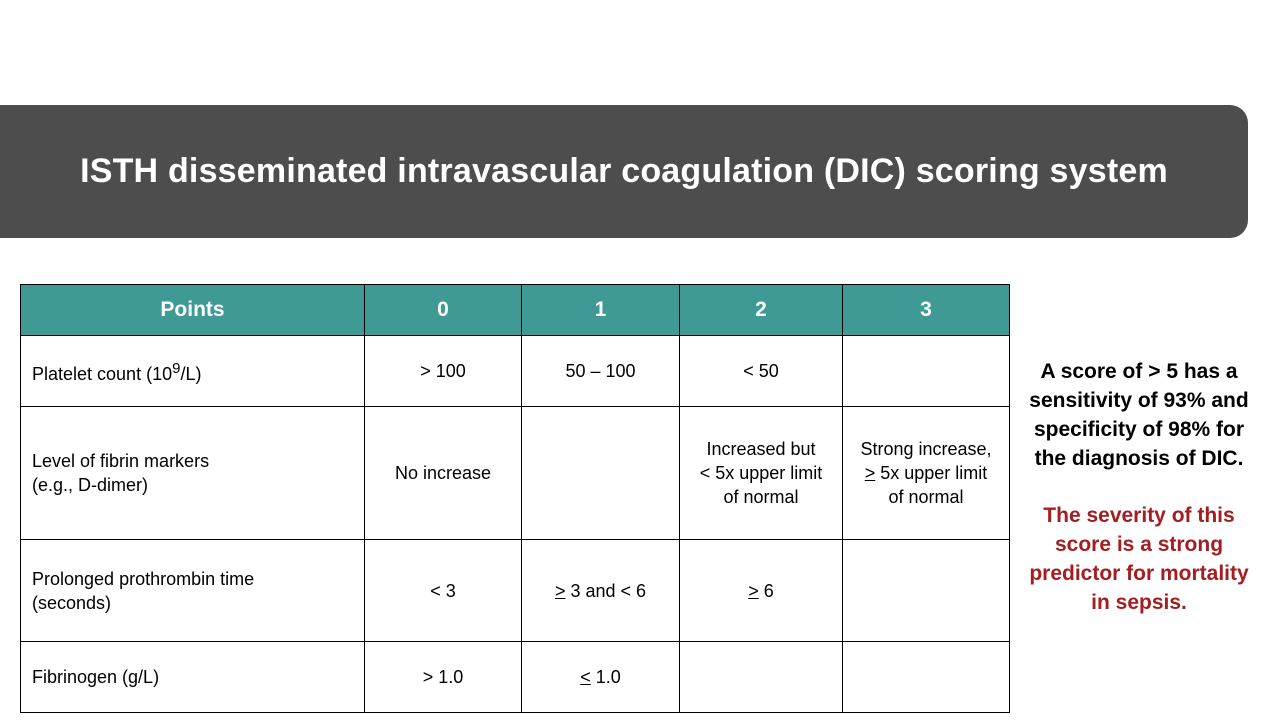 This screenshot has width=1280, height=720. What do you see at coordinates (443, 590) in the screenshot?
I see `table-cell: < 3` at bounding box center [443, 590].